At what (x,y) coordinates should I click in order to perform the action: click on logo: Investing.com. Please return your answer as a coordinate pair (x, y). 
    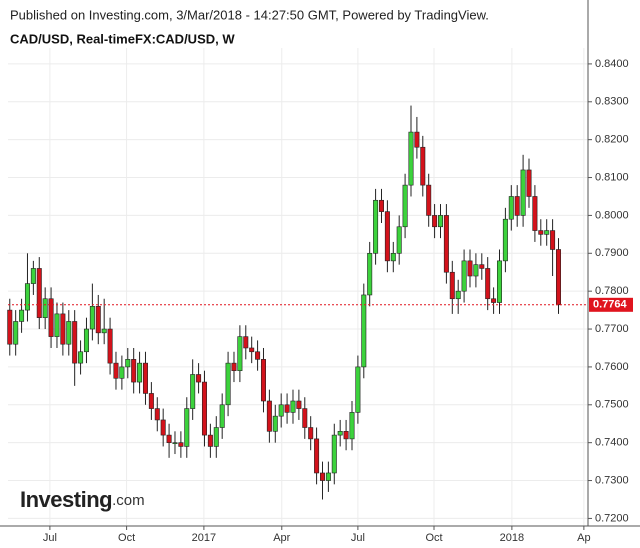
    Looking at the image, I should click on (82, 499).